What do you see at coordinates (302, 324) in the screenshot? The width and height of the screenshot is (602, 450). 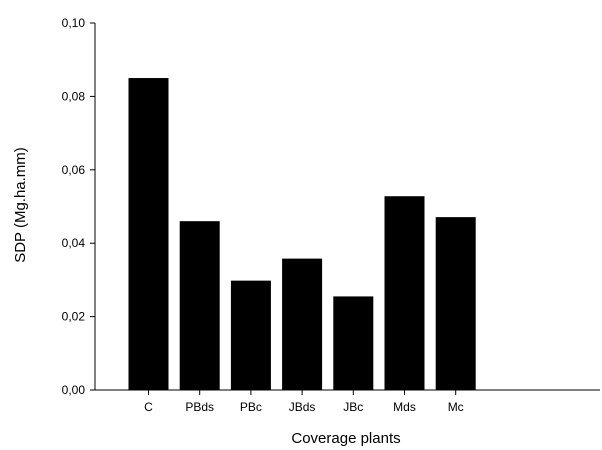 I see `bar-jbds` at bounding box center [302, 324].